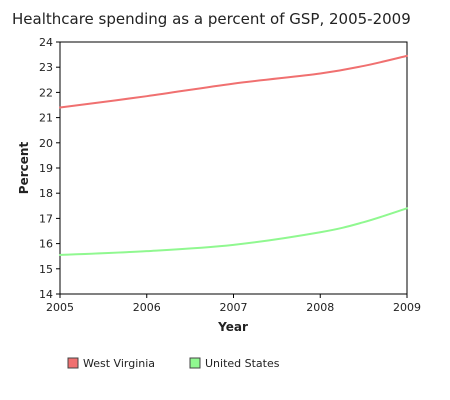  Describe the element at coordinates (46, 92) in the screenshot. I see `y-tick-label: 22` at that location.